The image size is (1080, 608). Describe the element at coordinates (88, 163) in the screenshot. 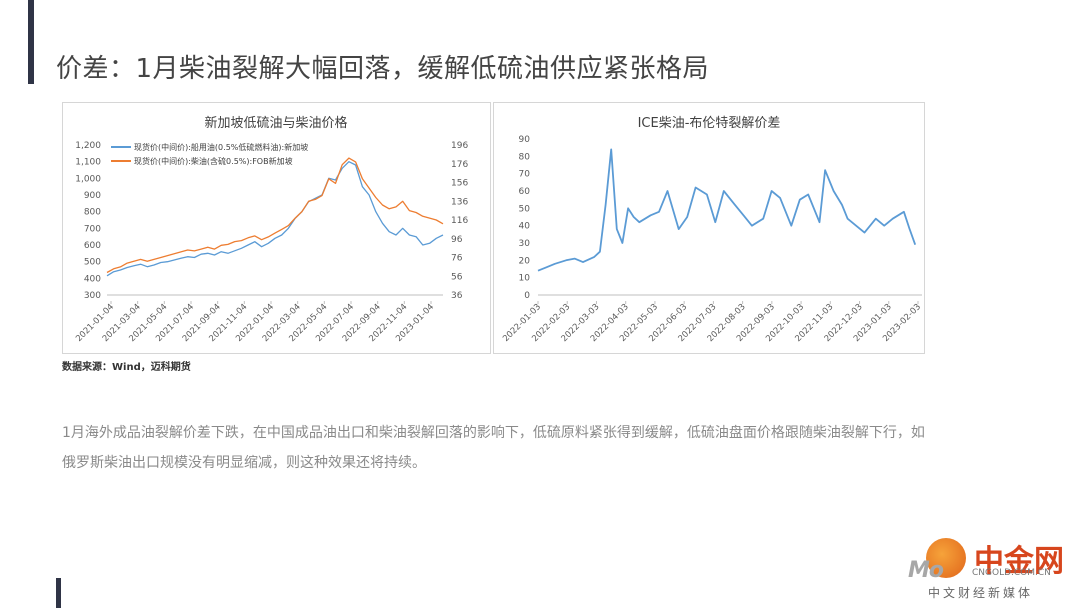

I see `y-left-tick-label: 1,100` at that location.